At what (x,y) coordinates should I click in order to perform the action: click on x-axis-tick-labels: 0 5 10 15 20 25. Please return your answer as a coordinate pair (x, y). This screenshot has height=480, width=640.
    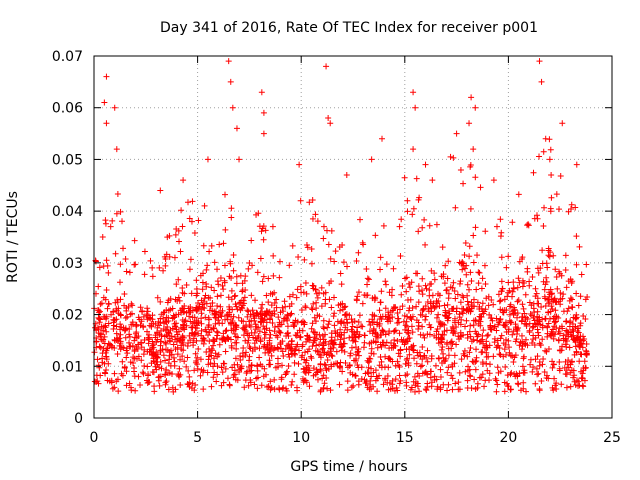
    Looking at the image, I should click on (355, 438).